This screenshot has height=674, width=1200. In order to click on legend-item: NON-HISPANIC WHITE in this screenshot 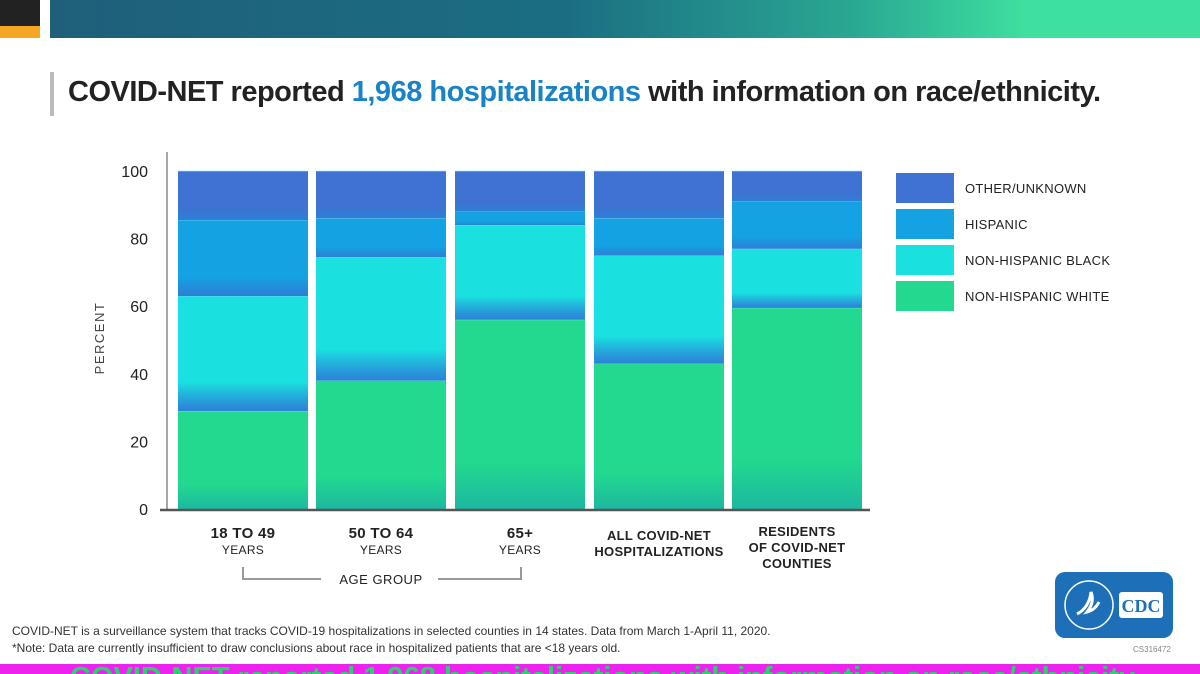, I will do `click(1003, 296)`.